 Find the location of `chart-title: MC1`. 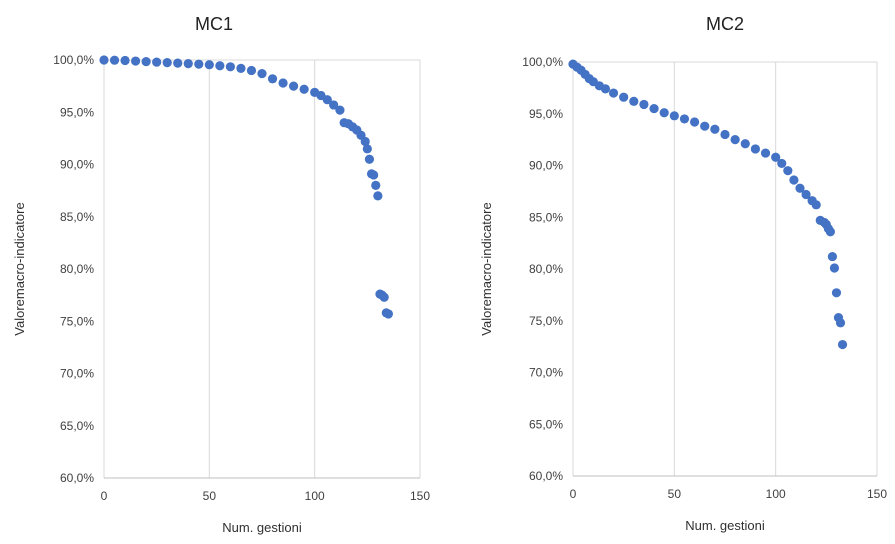

chart-title: MC1 is located at coordinates (214, 24).